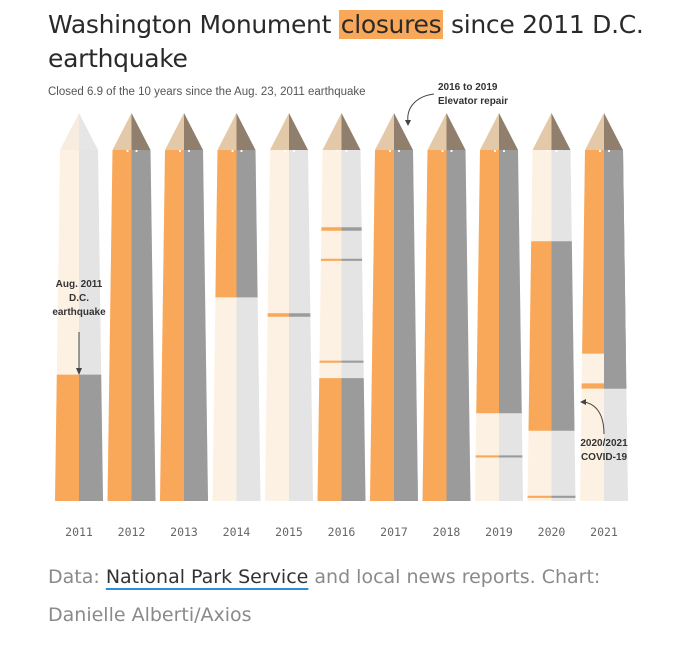 This screenshot has height=671, width=680. Describe the element at coordinates (79, 532) in the screenshot. I see `year-label-2011: 2011` at that location.